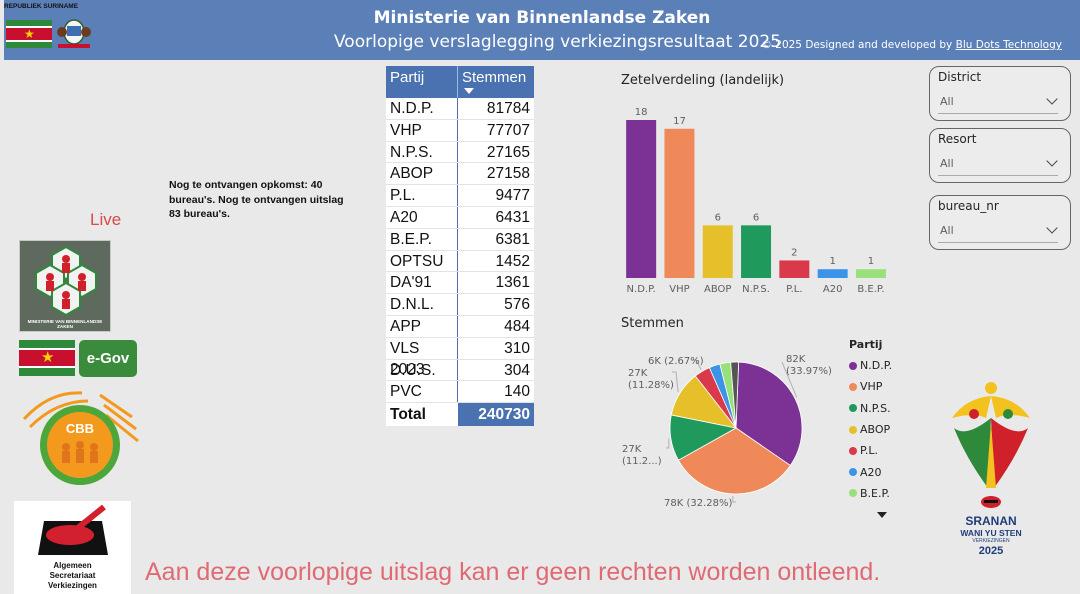 The image size is (1080, 594). I want to click on pie-data-label: 78K (32.28%), so click(698, 503).